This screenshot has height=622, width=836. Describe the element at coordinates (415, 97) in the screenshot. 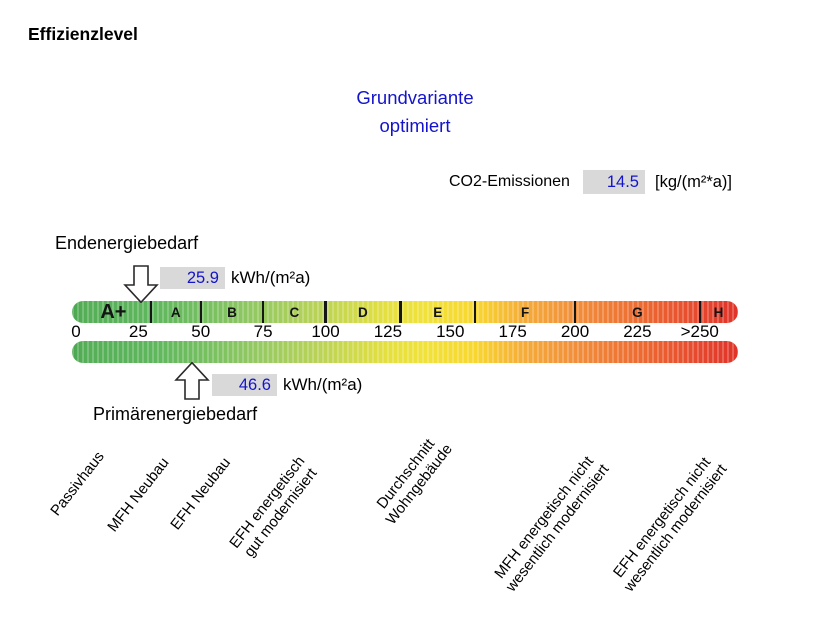

I see `scenario-line-1: Grundvariante` at that location.